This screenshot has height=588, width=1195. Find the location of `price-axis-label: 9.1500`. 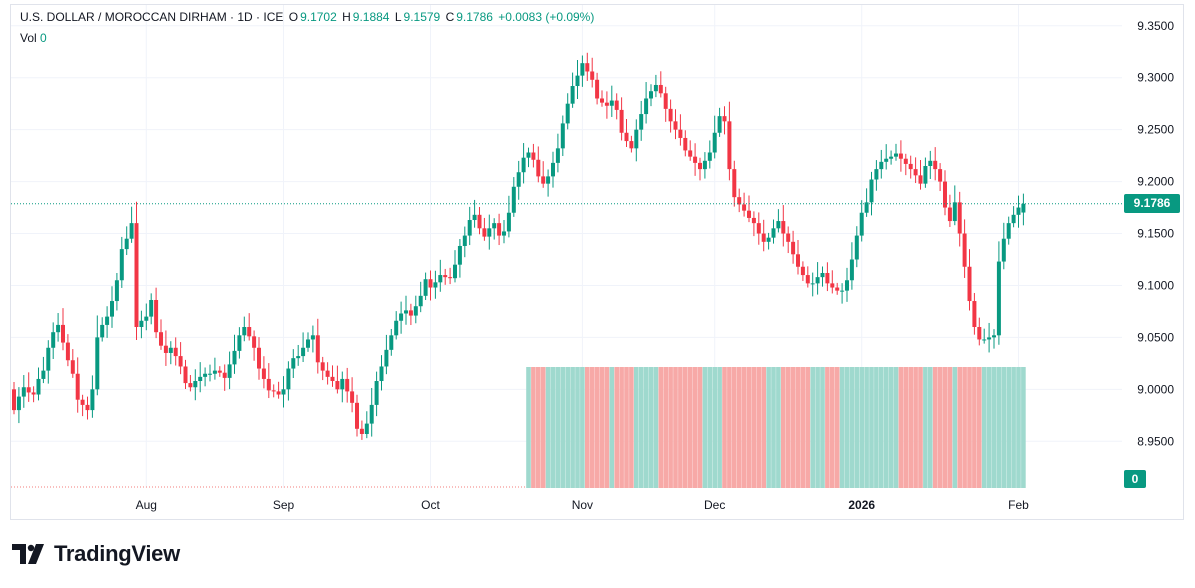

price-axis-label: 9.1500 is located at coordinates (1155, 234).